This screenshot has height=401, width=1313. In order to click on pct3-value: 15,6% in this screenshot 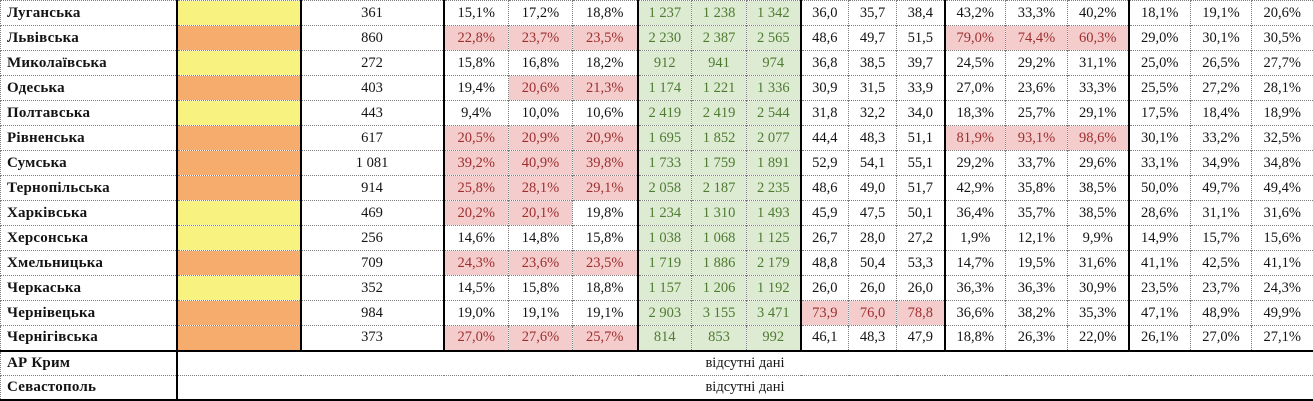, I will do `click(1282, 238)`.